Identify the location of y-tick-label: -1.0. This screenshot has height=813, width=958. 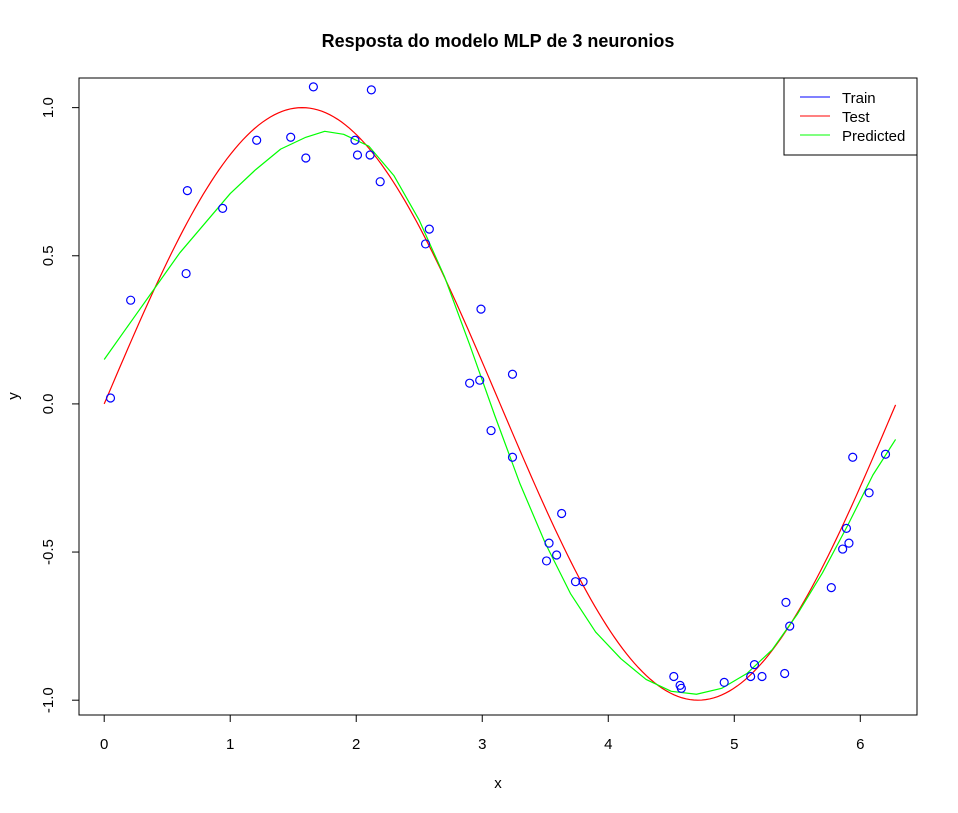
(48, 700).